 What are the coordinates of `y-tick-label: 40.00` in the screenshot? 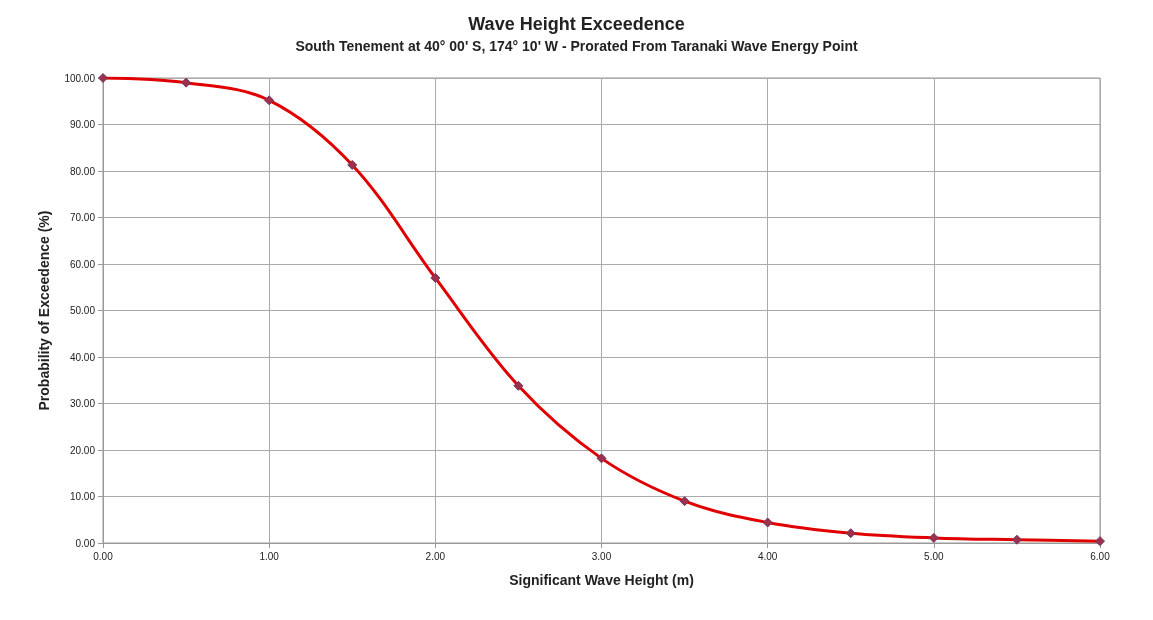 It's located at (82, 357).